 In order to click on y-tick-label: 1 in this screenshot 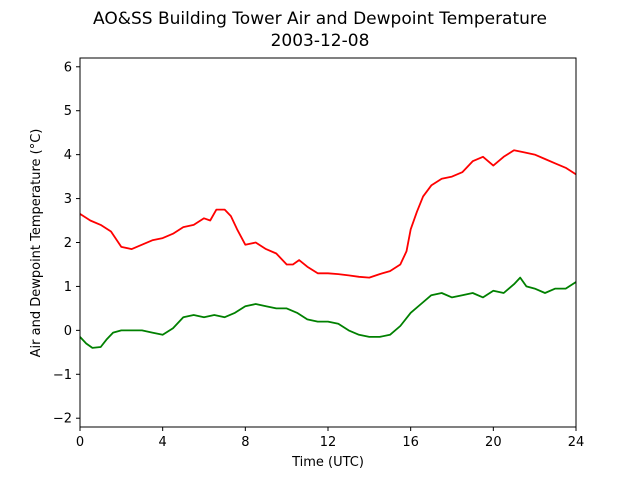, I will do `click(68, 287)`.